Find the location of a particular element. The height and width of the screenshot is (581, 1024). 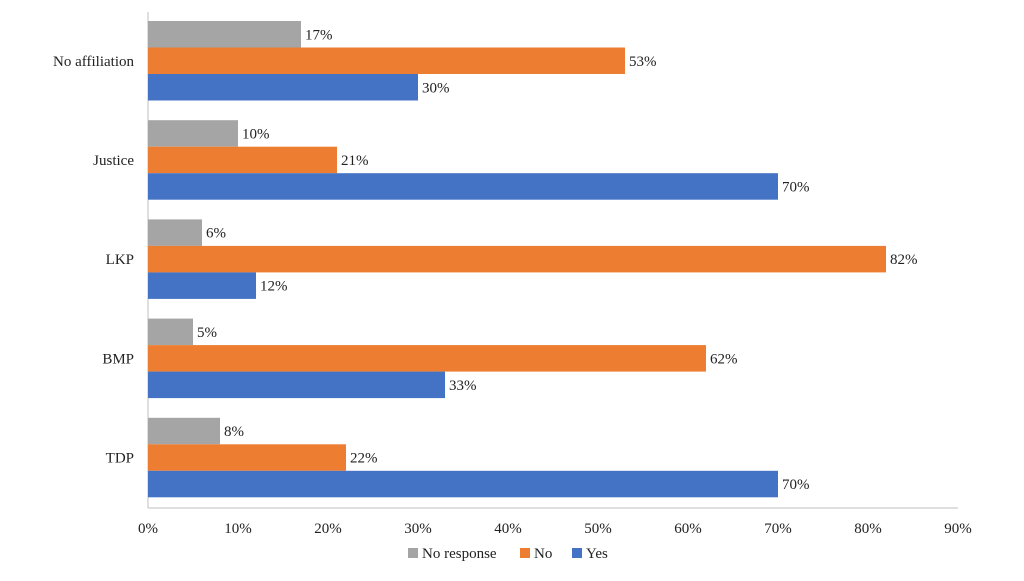

legend-label: Yes is located at coordinates (597, 554).